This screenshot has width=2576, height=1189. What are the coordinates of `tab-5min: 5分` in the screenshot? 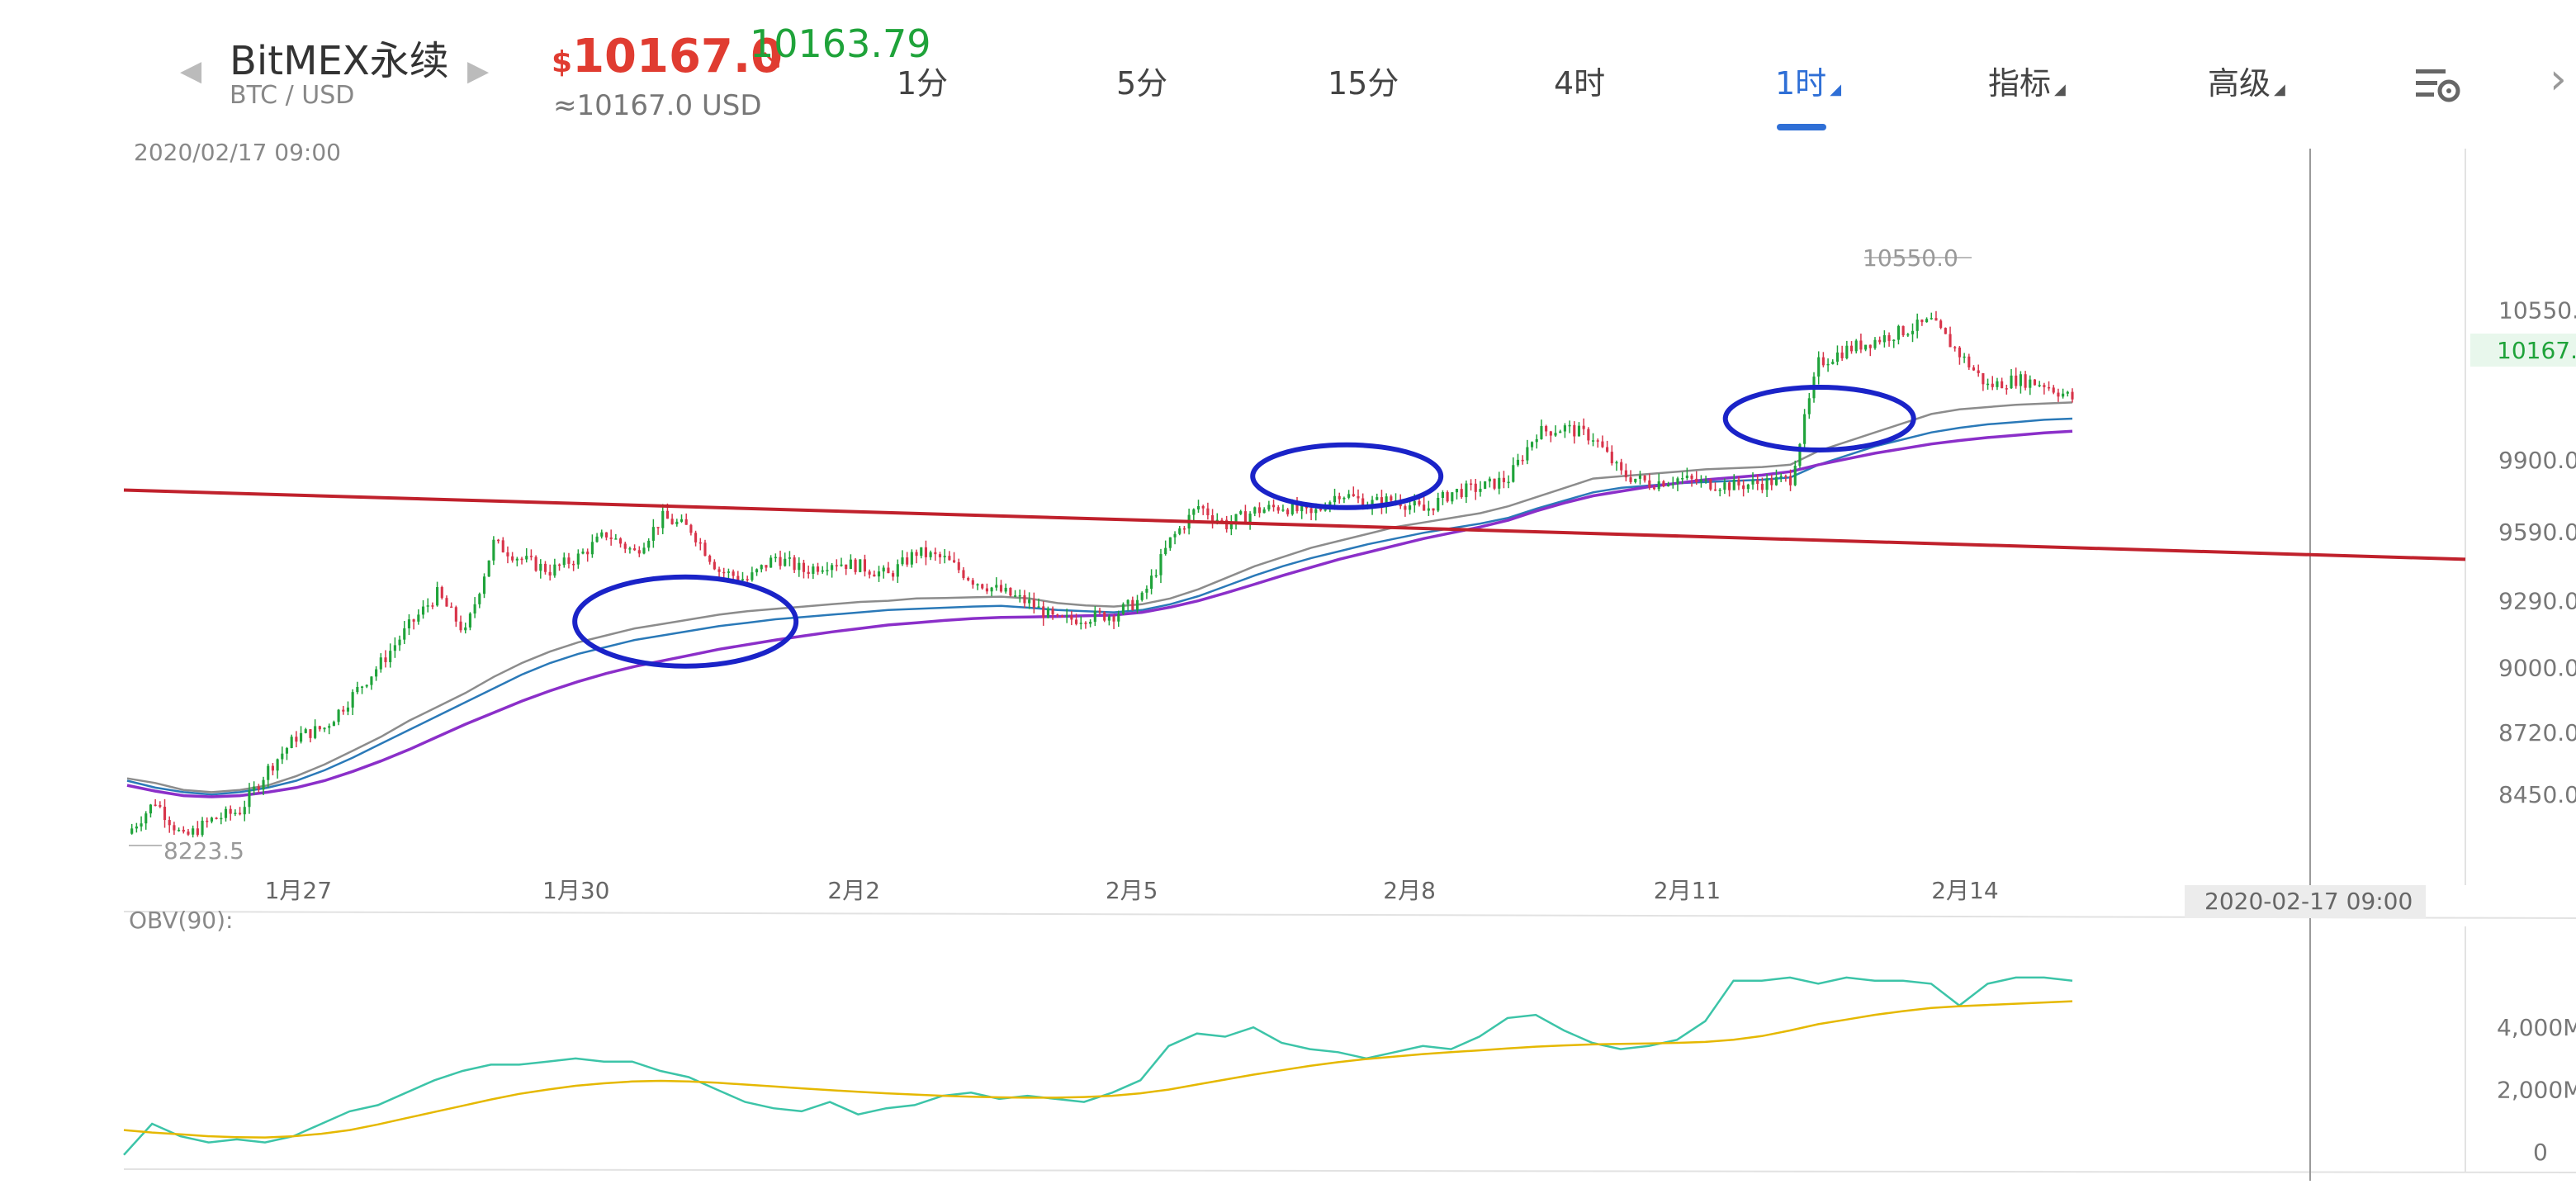 It's located at (1141, 80).